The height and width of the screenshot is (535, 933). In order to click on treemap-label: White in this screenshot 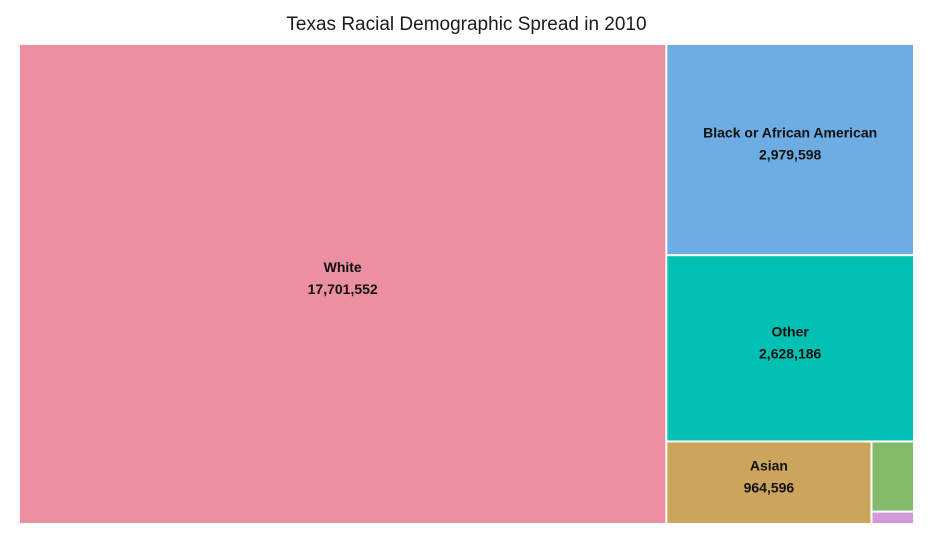, I will do `click(343, 267)`.